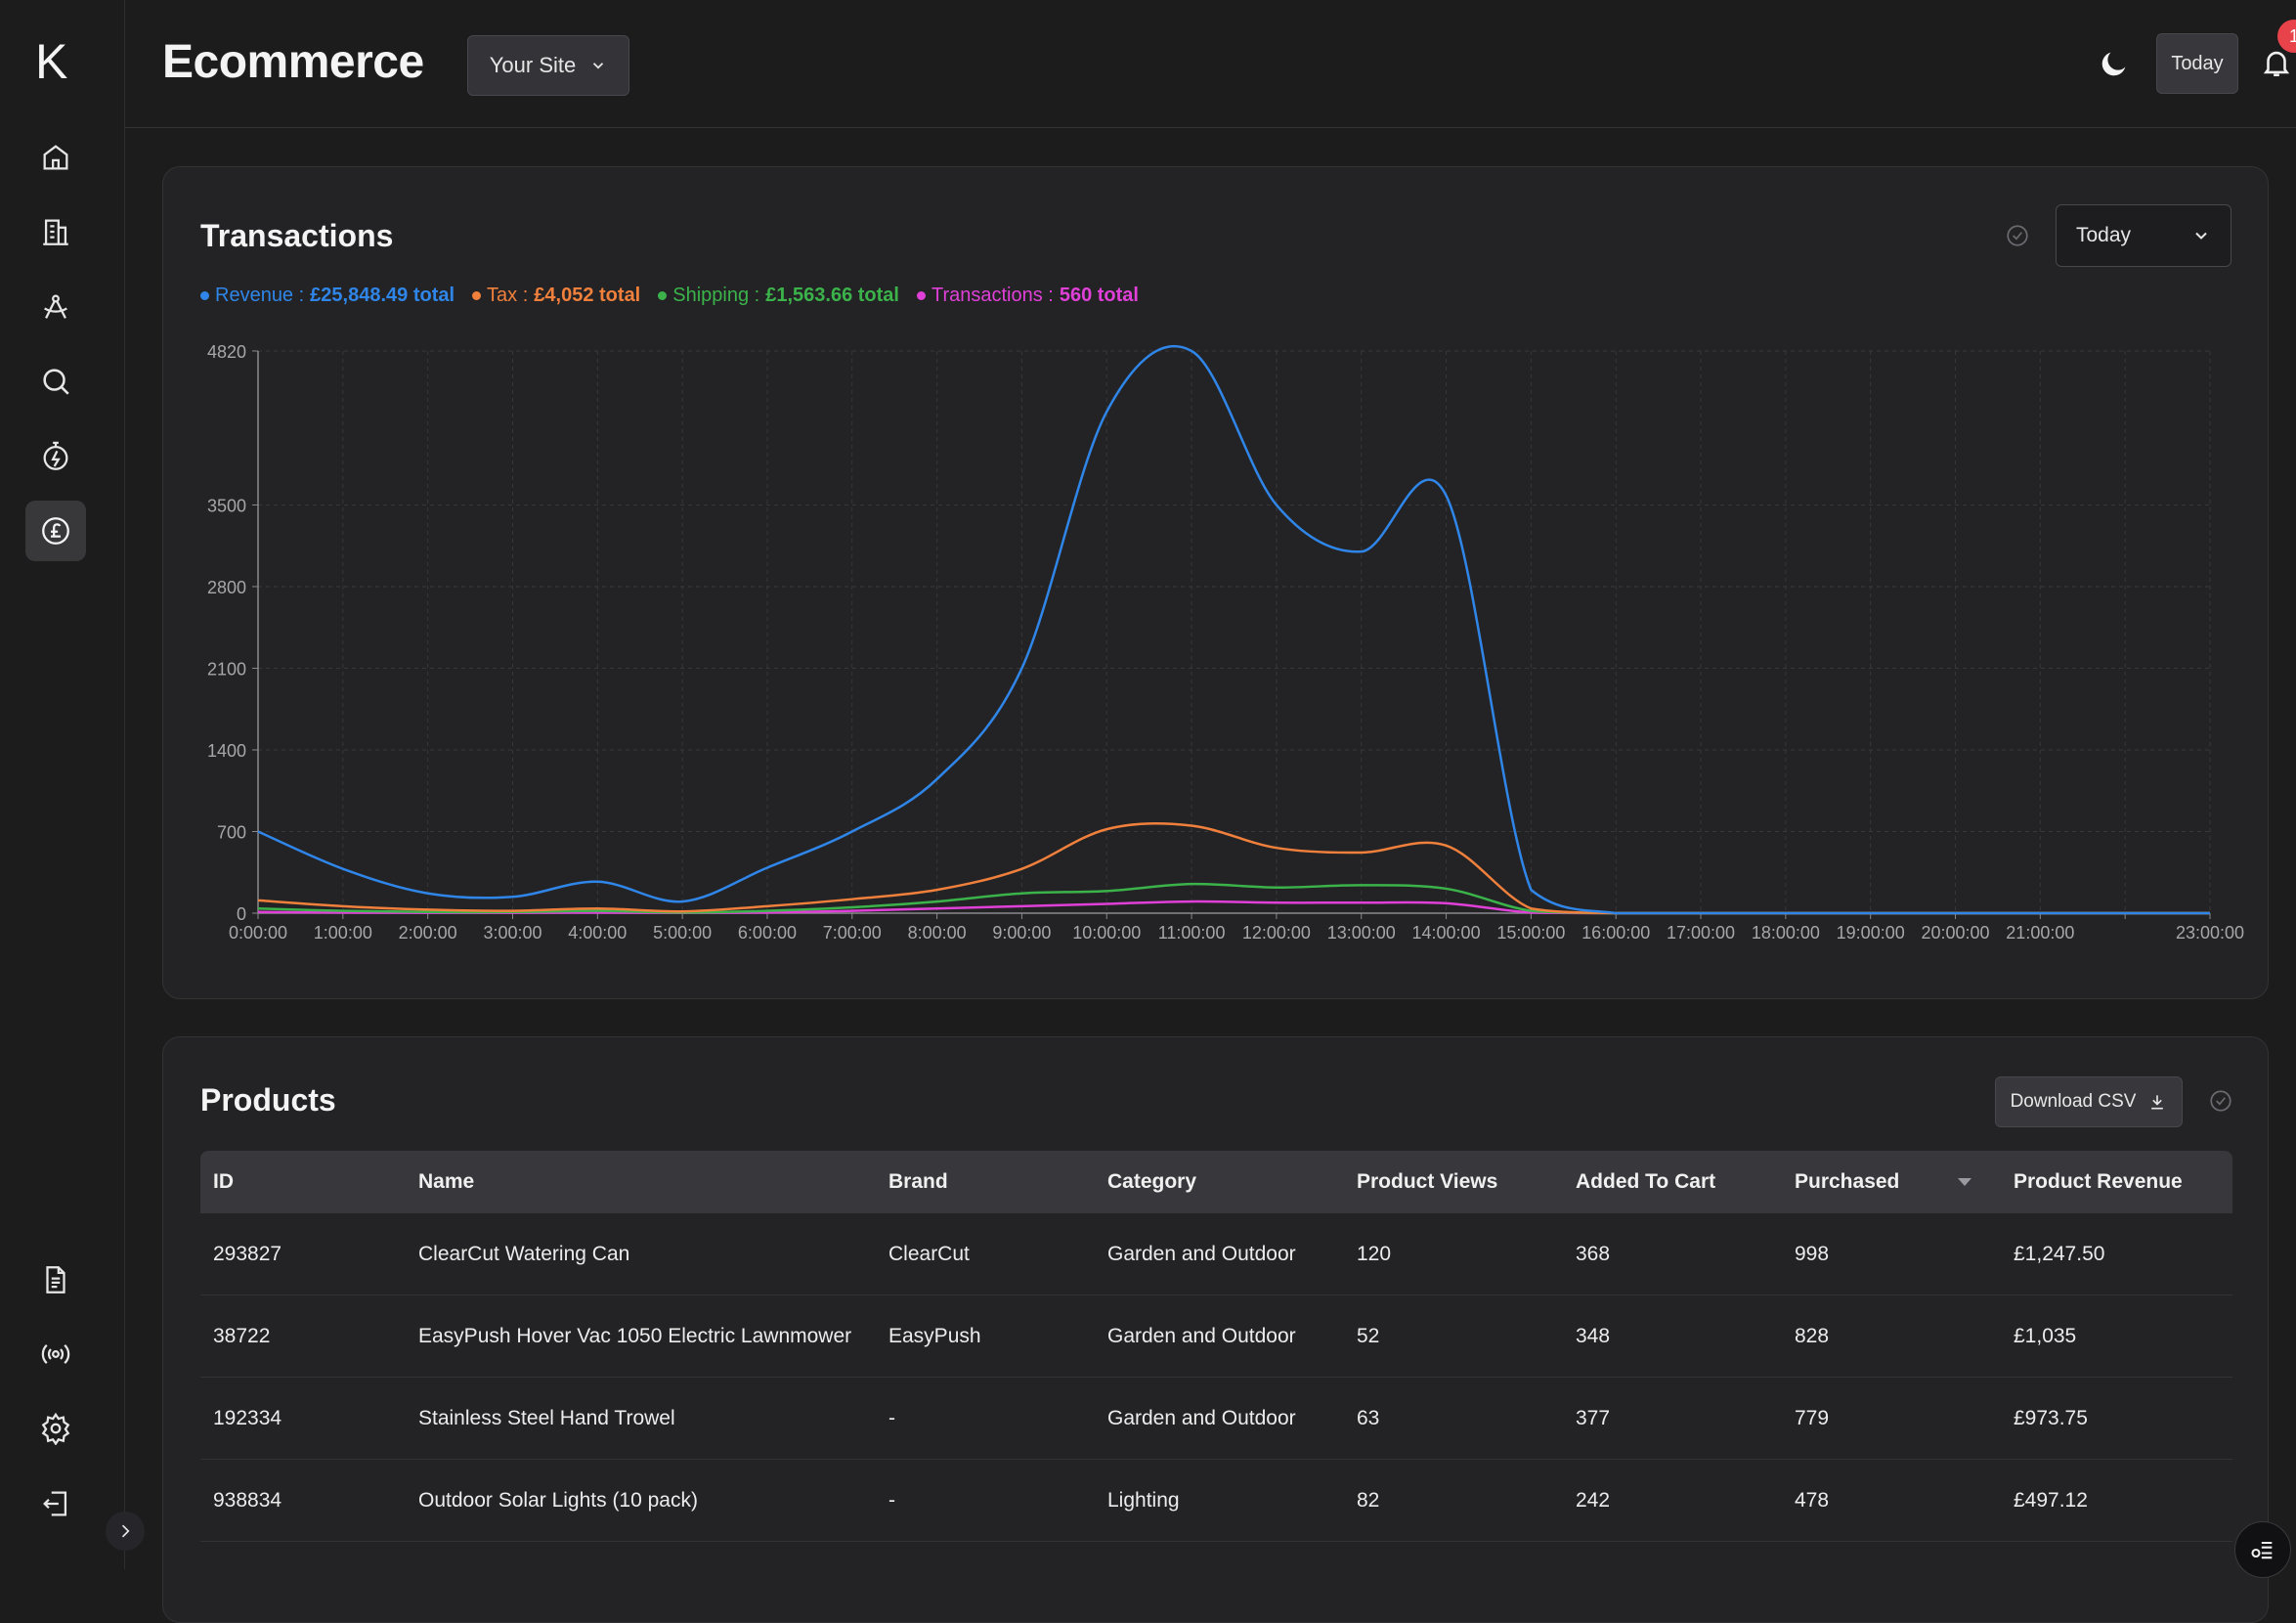 The width and height of the screenshot is (2296, 1623). What do you see at coordinates (1427, 1182) in the screenshot?
I see `column-header-product-views: Product Views` at bounding box center [1427, 1182].